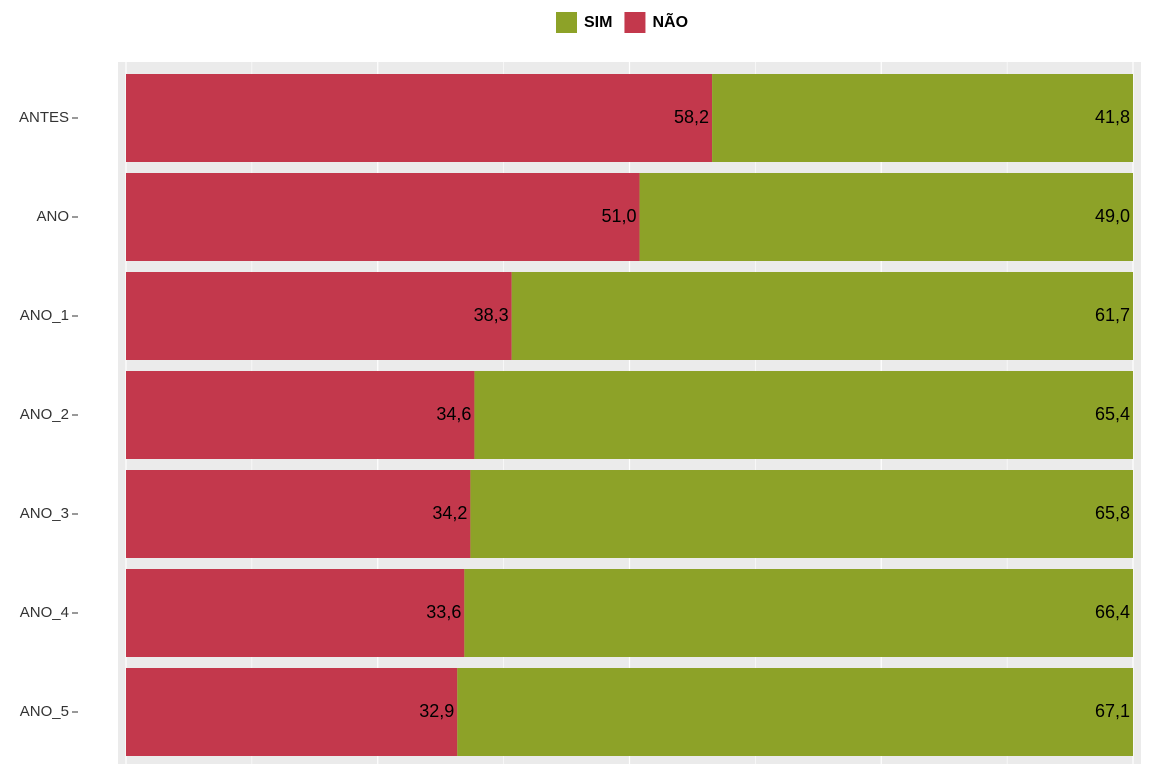 This screenshot has height=764, width=1171. What do you see at coordinates (1112, 711) in the screenshot?
I see `value-label: 67,1` at bounding box center [1112, 711].